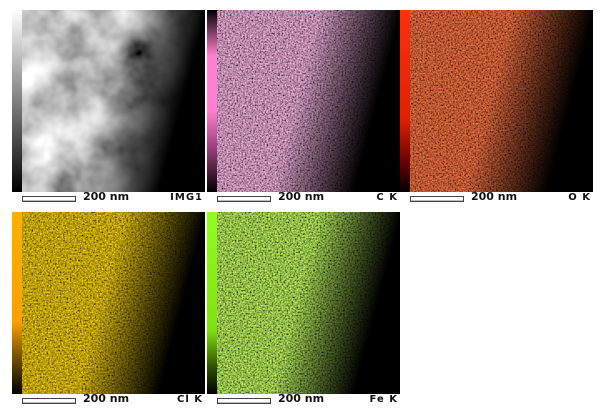 This screenshot has width=600, height=420. I want to click on element-label: Cl K, so click(190, 399).